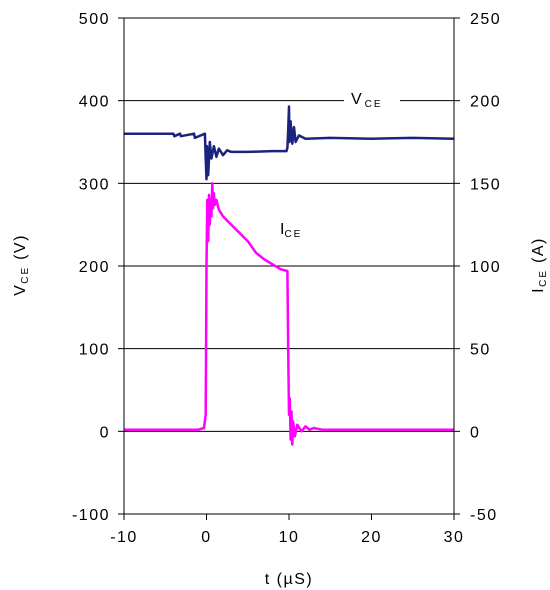 This screenshot has width=550, height=590. What do you see at coordinates (485, 19) in the screenshot?
I see `y-right-tick-label: 250` at bounding box center [485, 19].